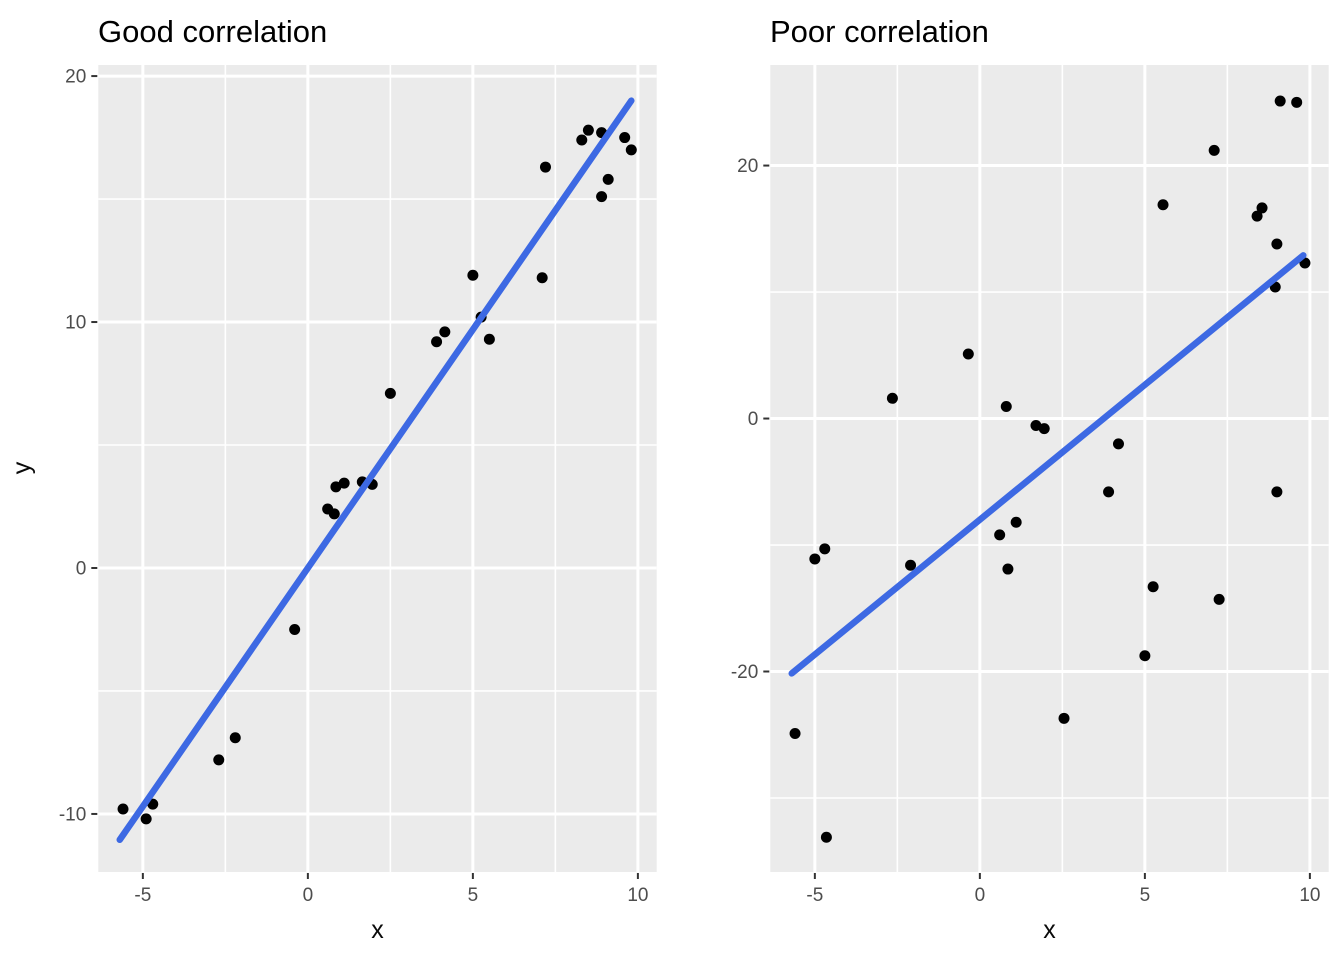 The image size is (1344, 960). What do you see at coordinates (744, 672) in the screenshot?
I see `tick-label-y: -20` at bounding box center [744, 672].